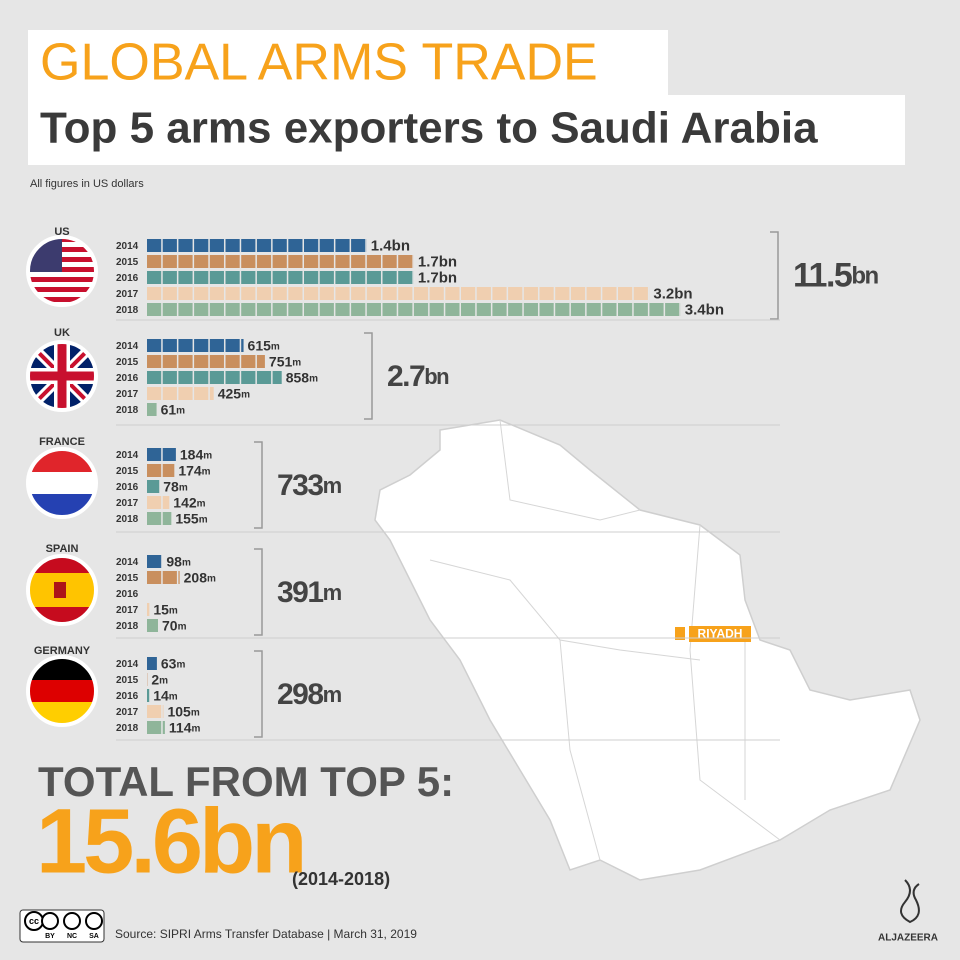  I want to click on value-label: 3.2bn, so click(672, 293).